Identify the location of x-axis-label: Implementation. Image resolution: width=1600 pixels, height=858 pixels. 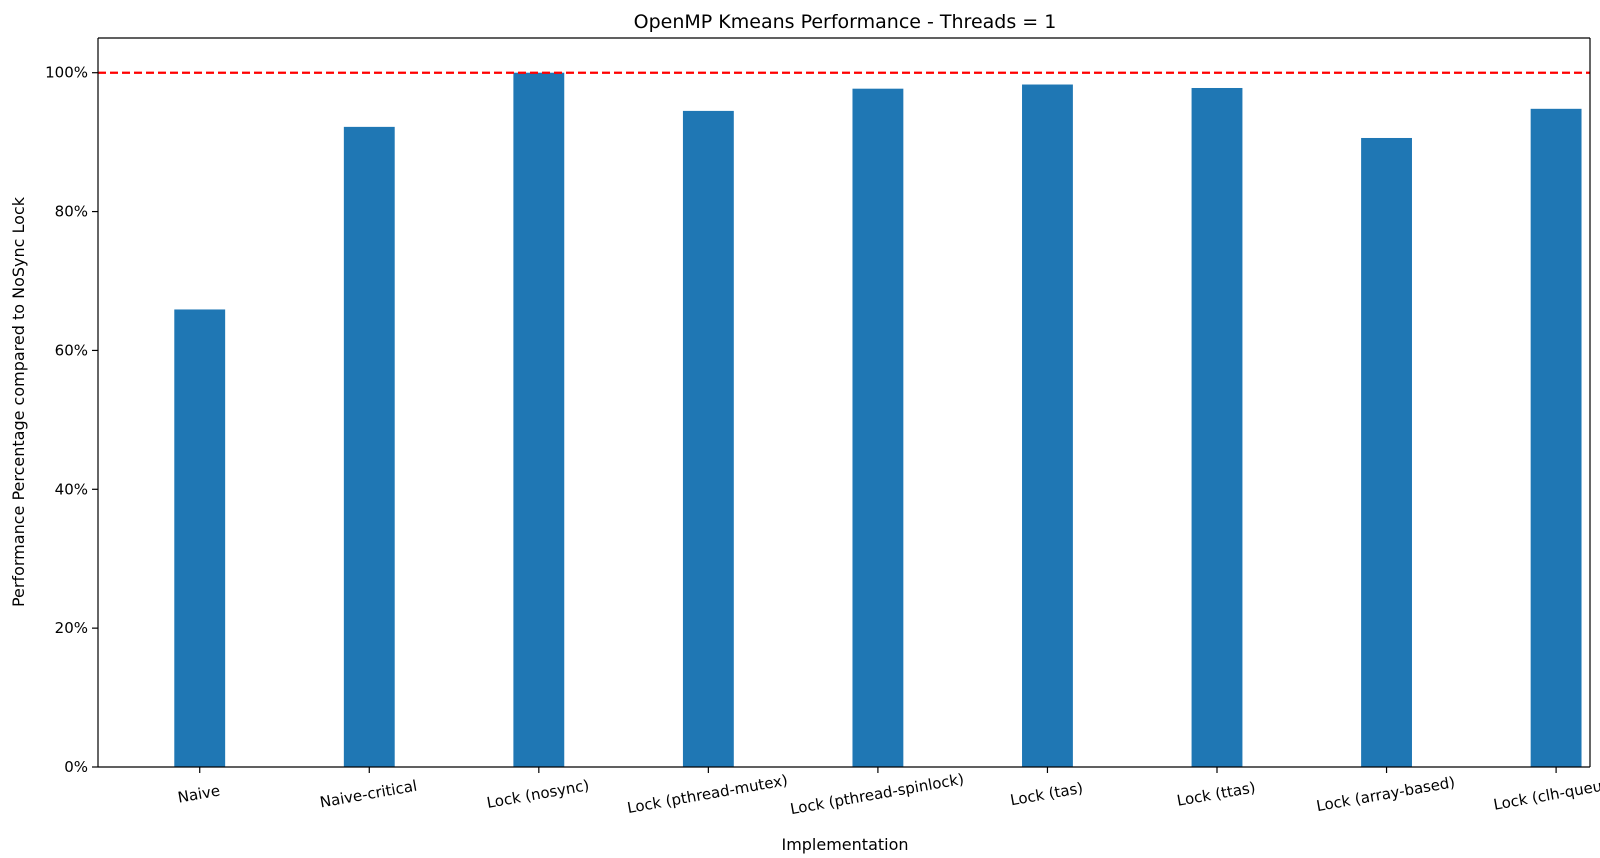
(844, 844).